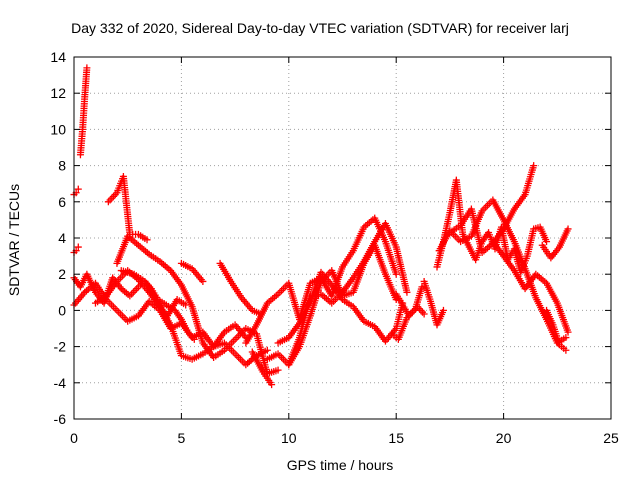  Describe the element at coordinates (60, 419) in the screenshot. I see `y-tick-label: -6` at that location.